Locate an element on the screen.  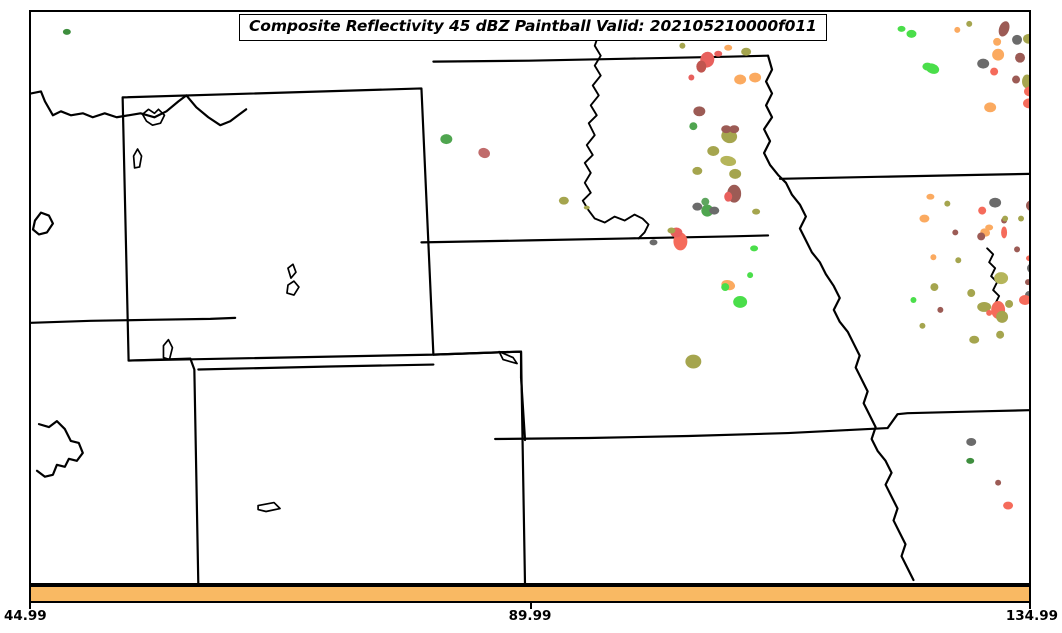
river-missouri-sd is located at coordinates (615, 136).